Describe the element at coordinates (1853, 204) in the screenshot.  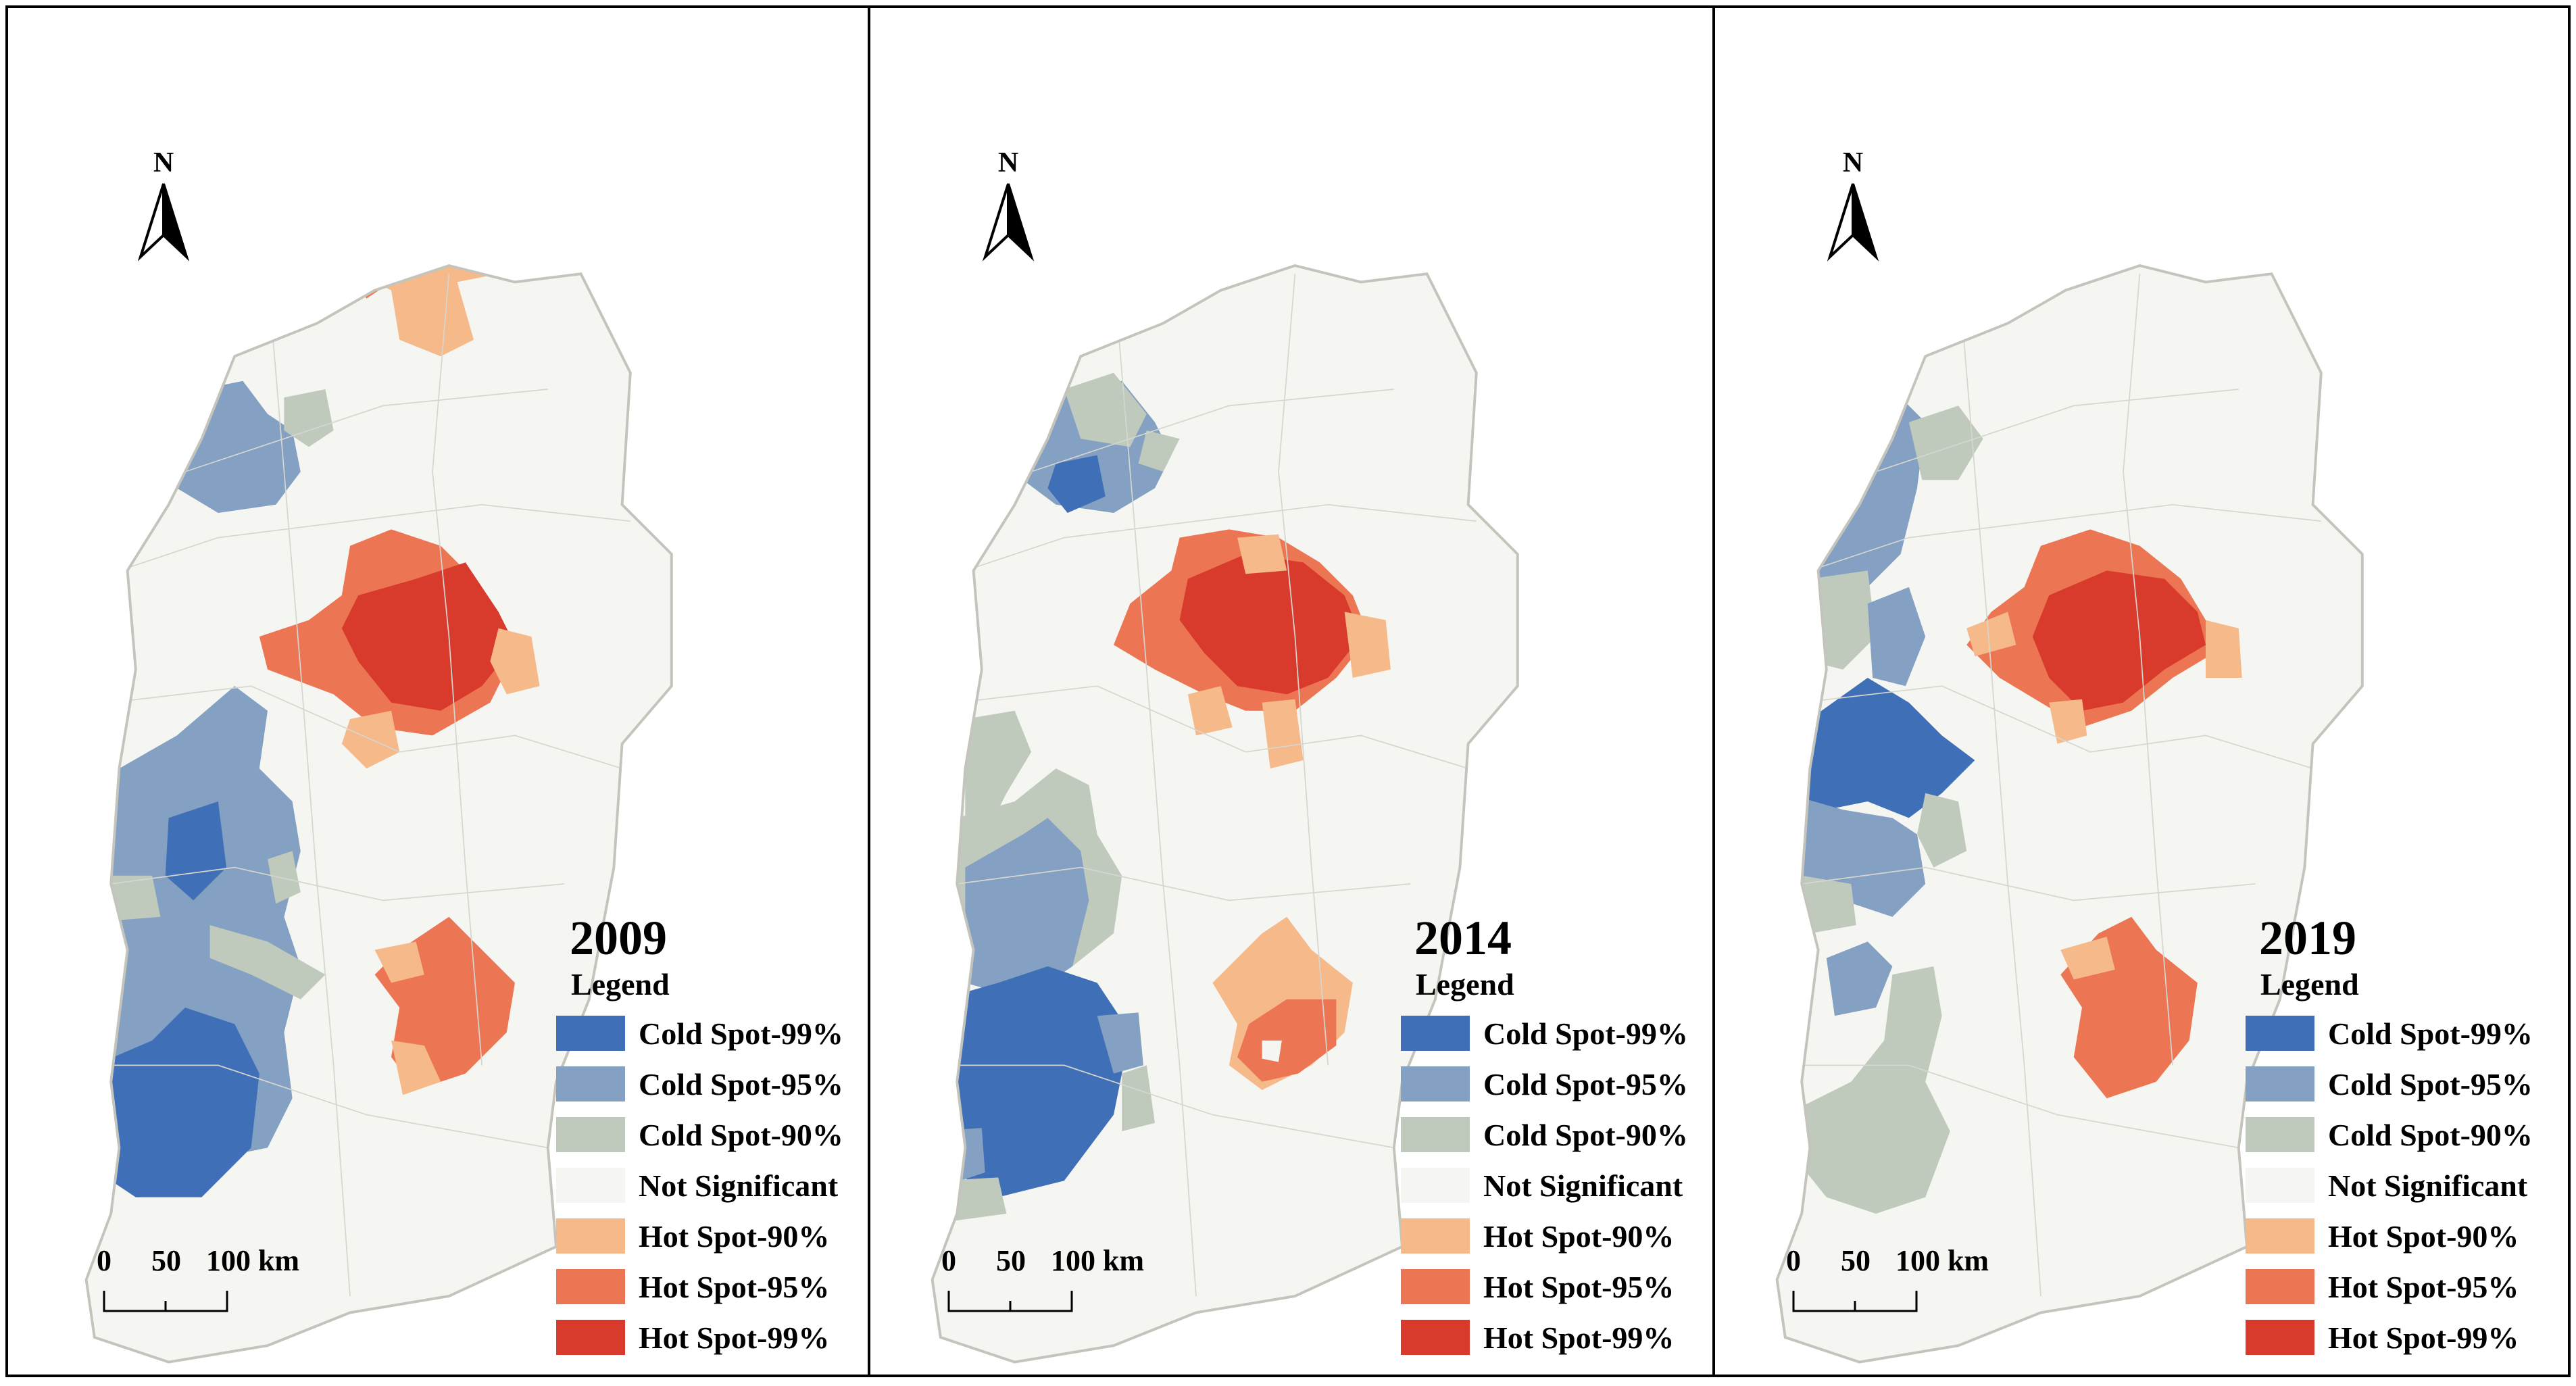
I see `north-arrow-2019: N` at that location.